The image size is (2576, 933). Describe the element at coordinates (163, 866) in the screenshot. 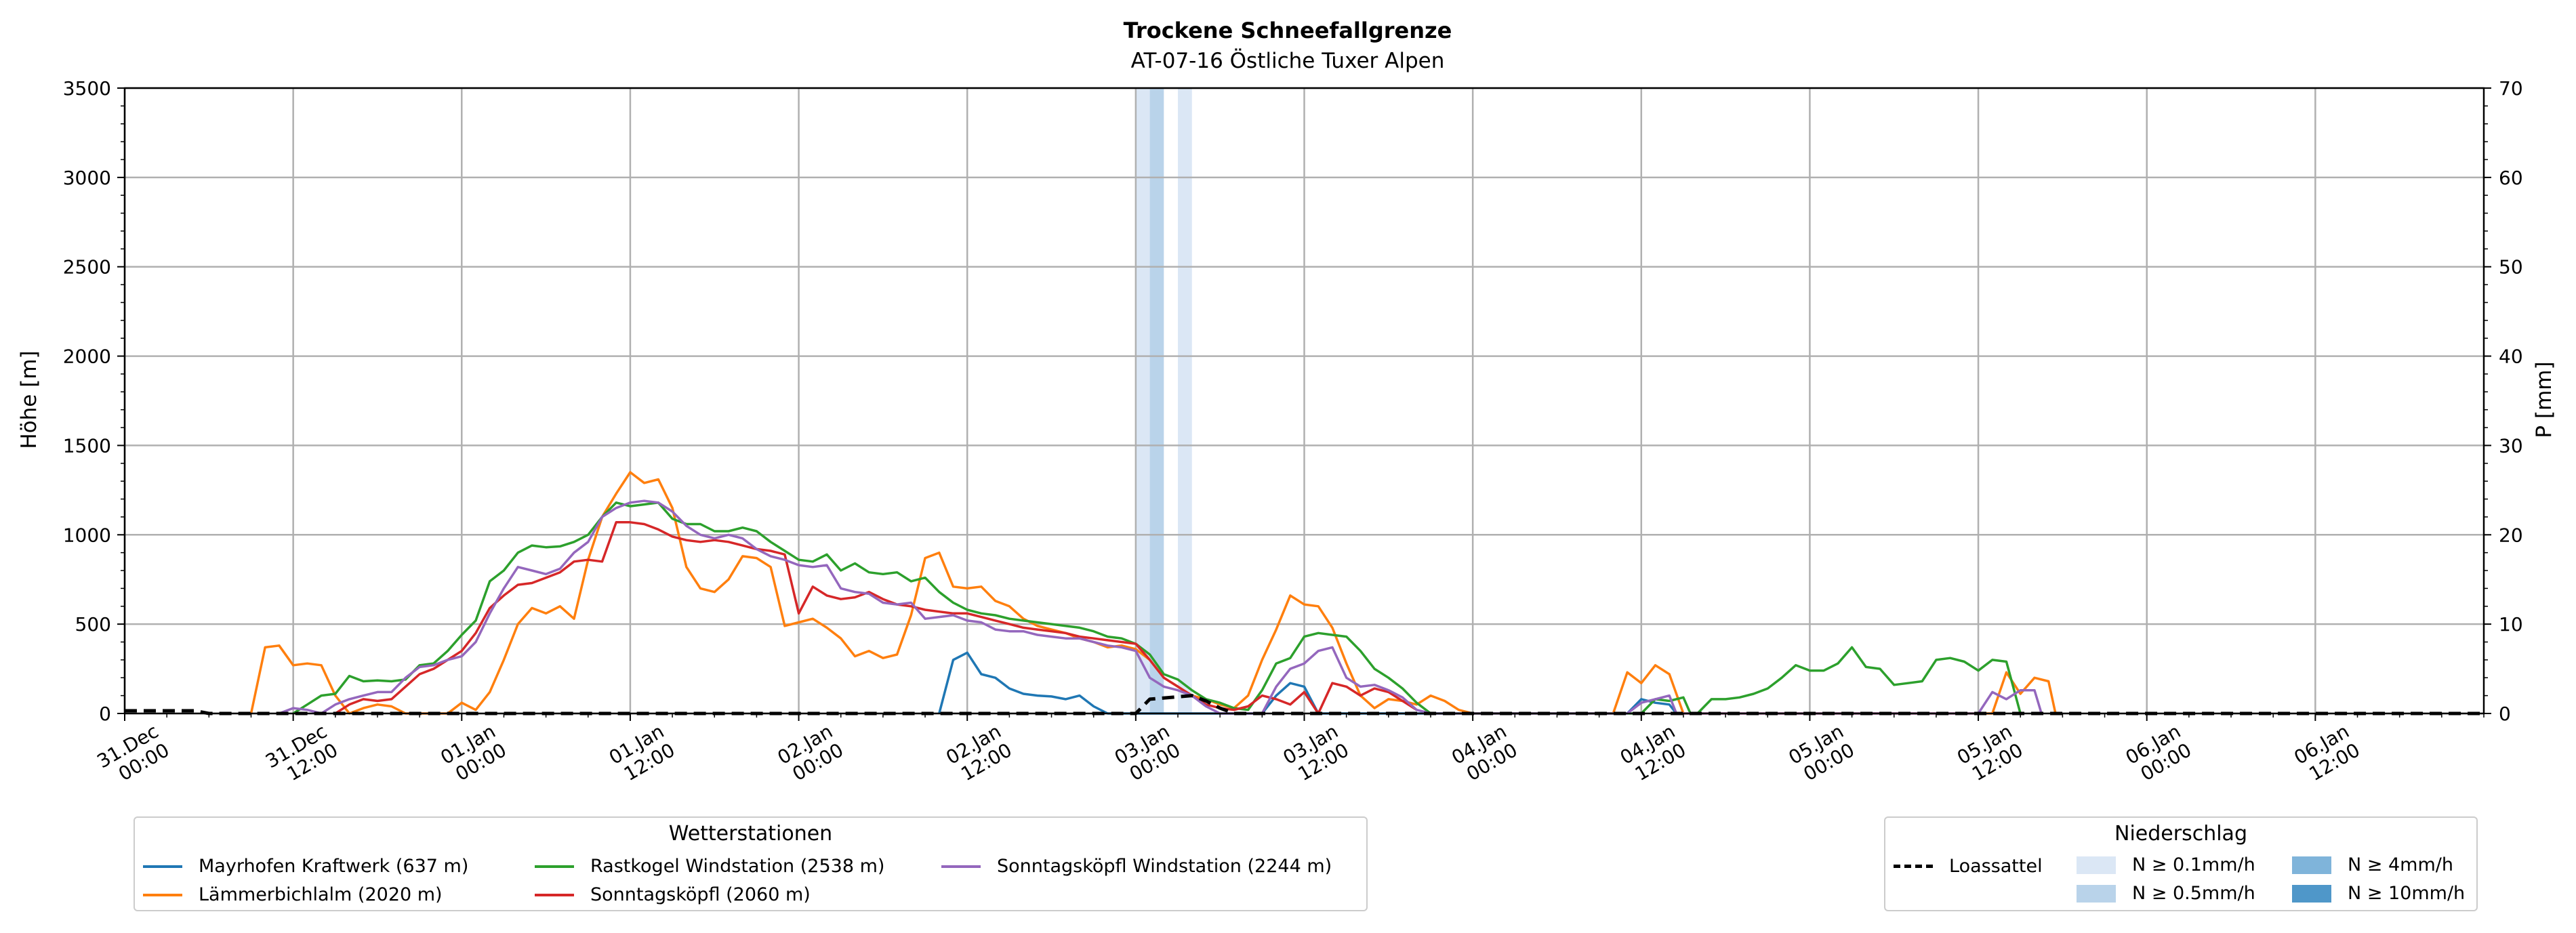

I see `legend-swatch-mayrhofen` at that location.